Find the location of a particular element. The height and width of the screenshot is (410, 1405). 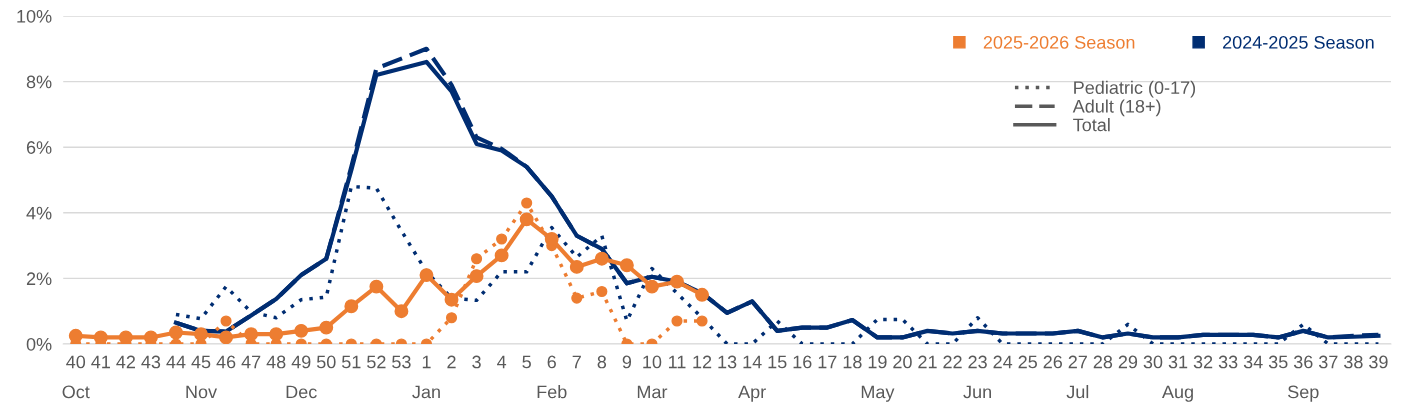

x-tick-label: 13 is located at coordinates (727, 362).